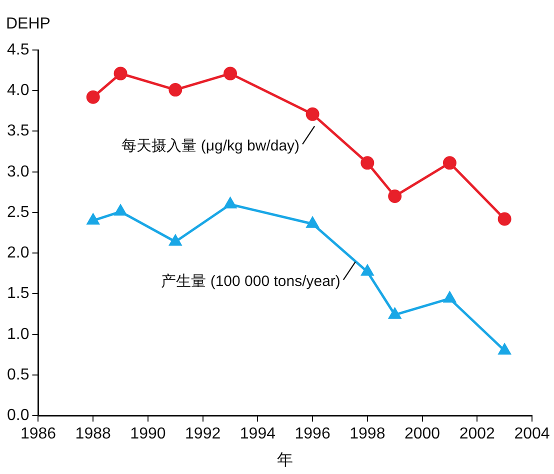  What do you see at coordinates (18, 91) in the screenshot?
I see `y-tick-label: 4.0` at bounding box center [18, 91].